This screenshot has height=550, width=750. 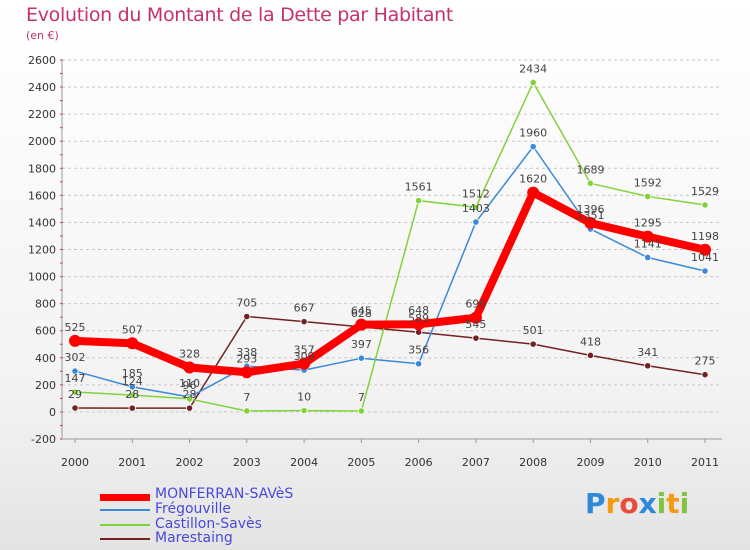 What do you see at coordinates (533, 462) in the screenshot?
I see `x-tick-label: 2008` at bounding box center [533, 462].